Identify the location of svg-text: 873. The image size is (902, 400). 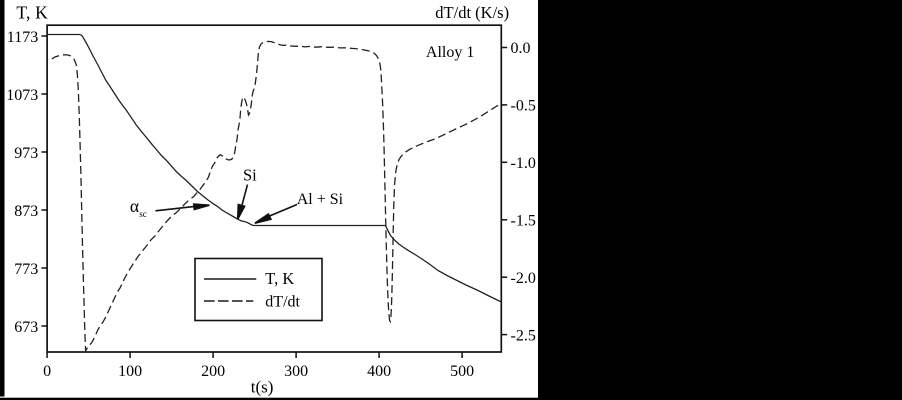
(26, 211).